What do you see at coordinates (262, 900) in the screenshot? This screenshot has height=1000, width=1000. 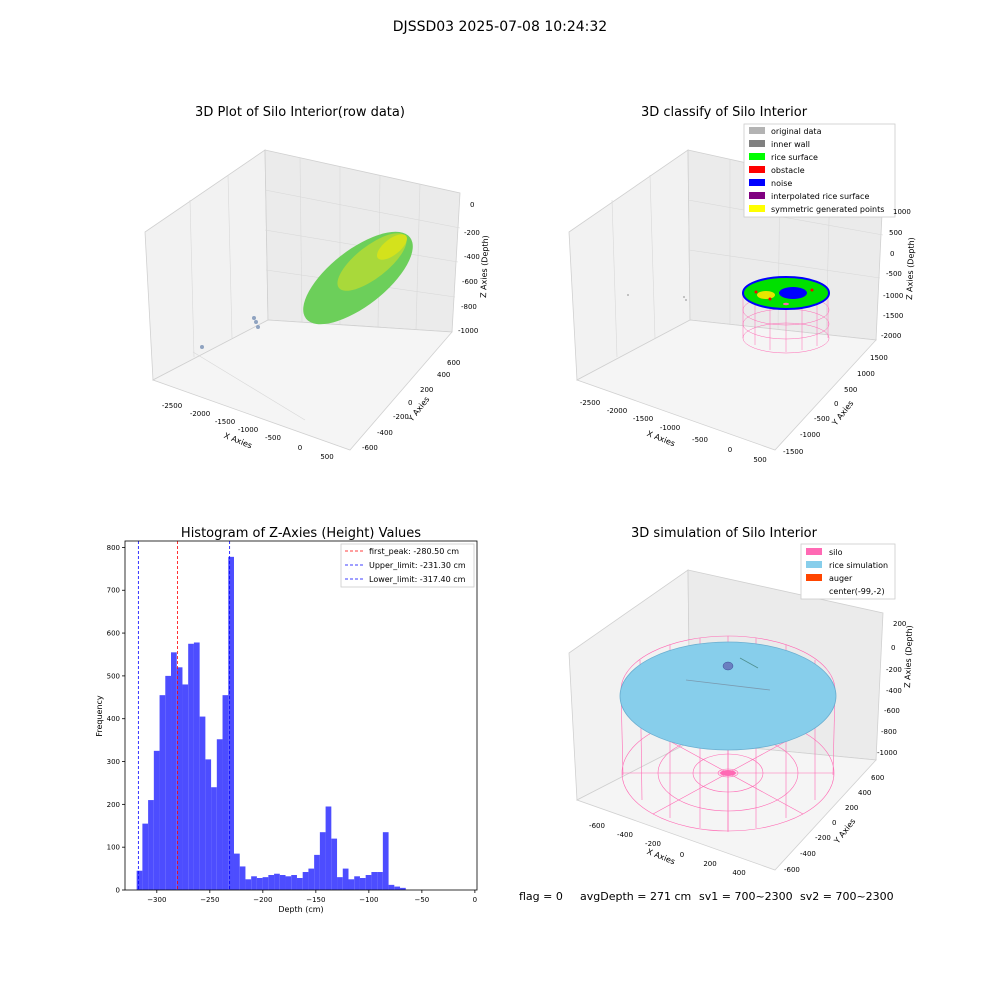 I see `histogram-x-tick-label: −200` at bounding box center [262, 900].